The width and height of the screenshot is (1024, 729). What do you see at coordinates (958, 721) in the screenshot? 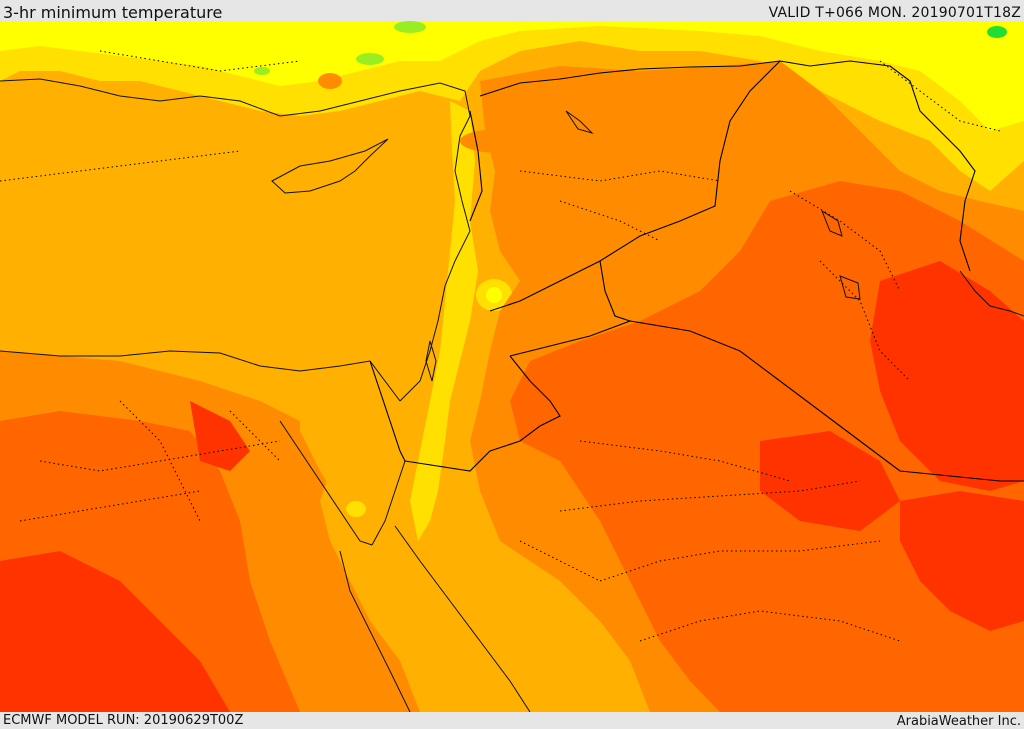
I see `credit-label: ArabiaWeather Inc.` at bounding box center [958, 721].